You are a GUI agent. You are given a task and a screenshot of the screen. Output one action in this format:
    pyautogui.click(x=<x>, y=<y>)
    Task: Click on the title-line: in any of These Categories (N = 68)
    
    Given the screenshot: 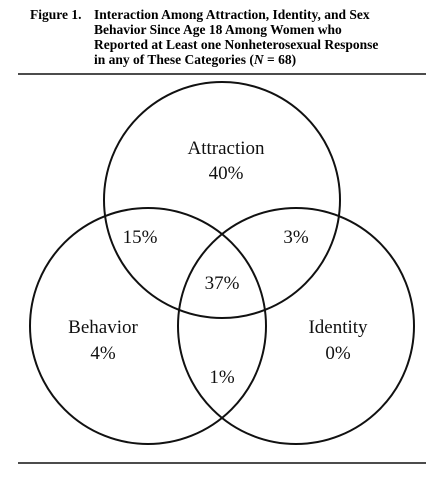 What is the action you would take?
    pyautogui.click(x=195, y=59)
    